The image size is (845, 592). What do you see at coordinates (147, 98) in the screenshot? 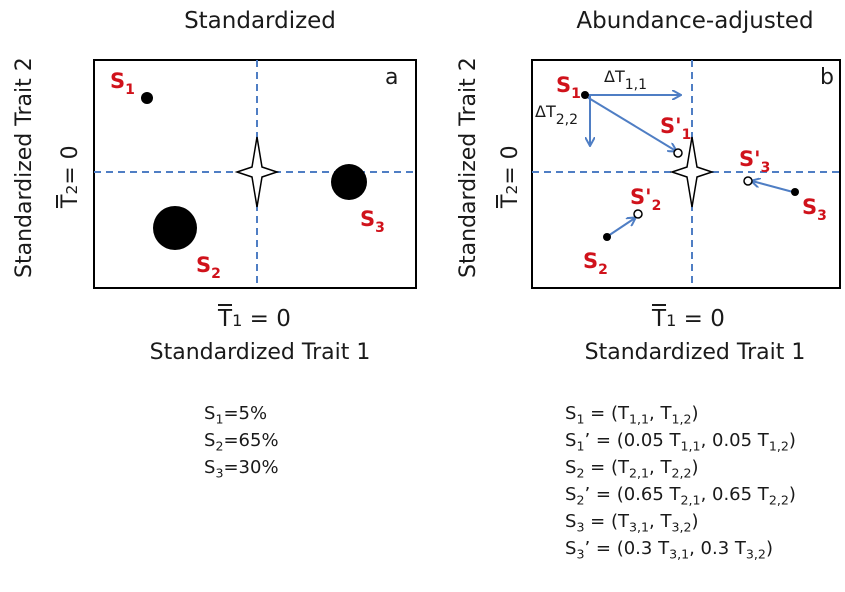
I see `panel-a-point-s1` at bounding box center [147, 98].